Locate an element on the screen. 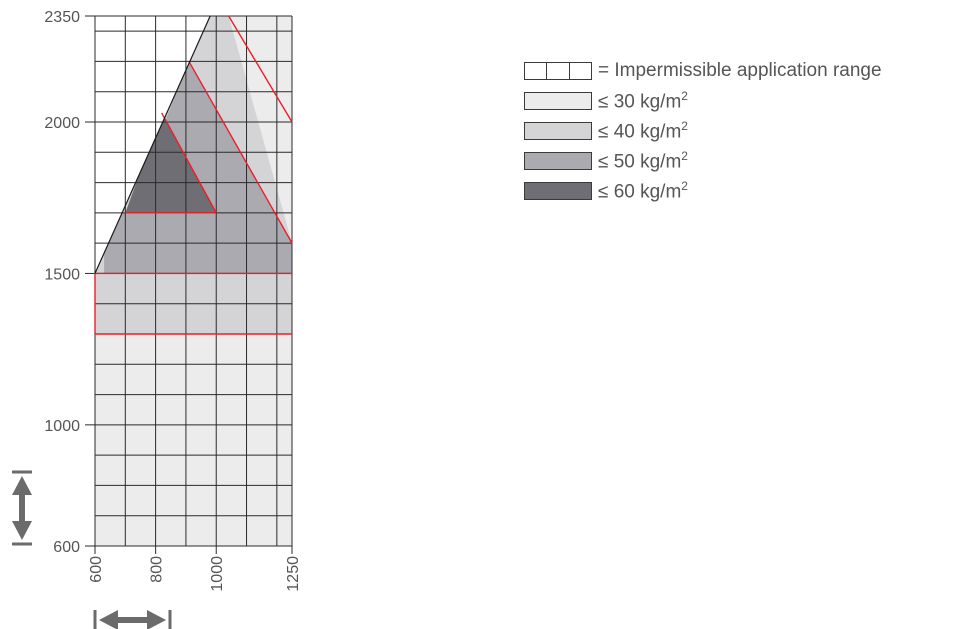 The width and height of the screenshot is (973, 629). x-tick-label: 1250 is located at coordinates (293, 574).